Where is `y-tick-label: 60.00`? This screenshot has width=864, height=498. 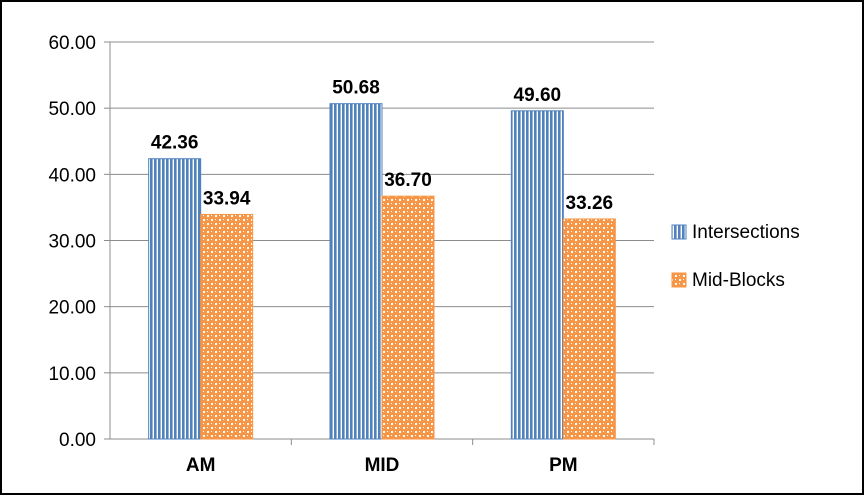 y-tick-label: 60.00 is located at coordinates (72, 43).